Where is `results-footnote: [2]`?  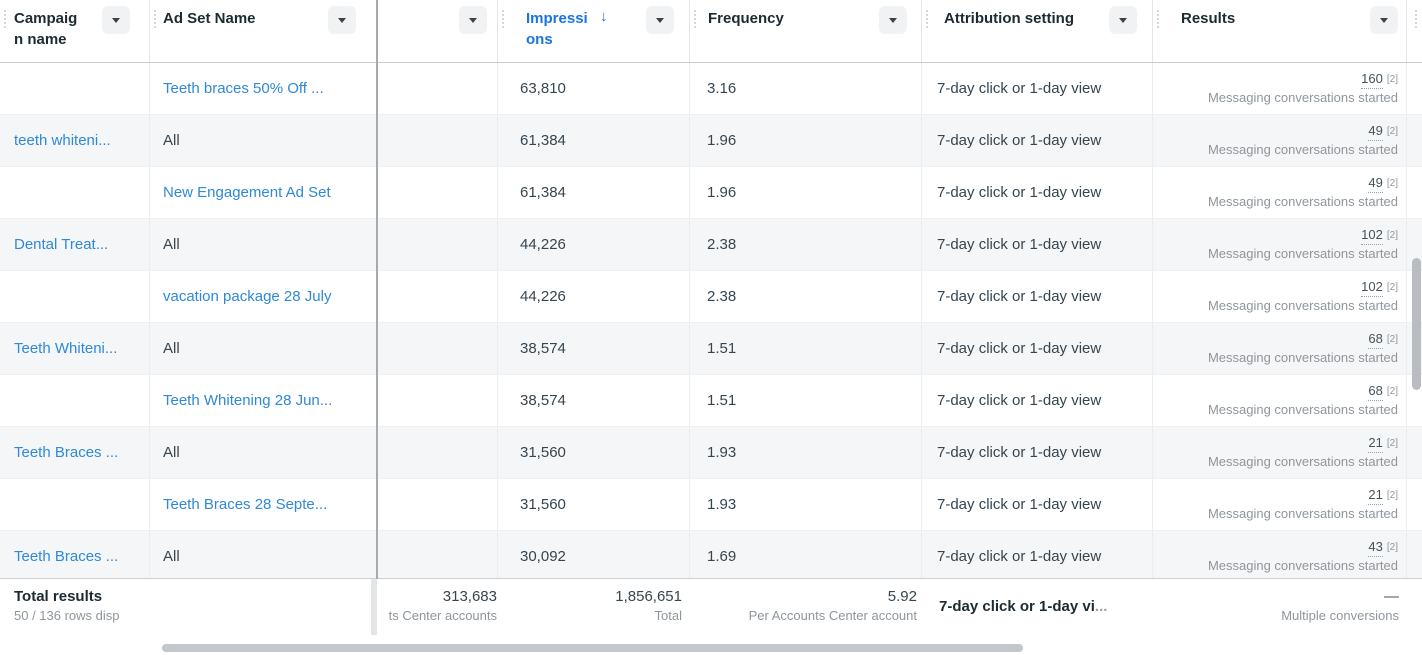
results-footnote: [2] is located at coordinates (1392, 547).